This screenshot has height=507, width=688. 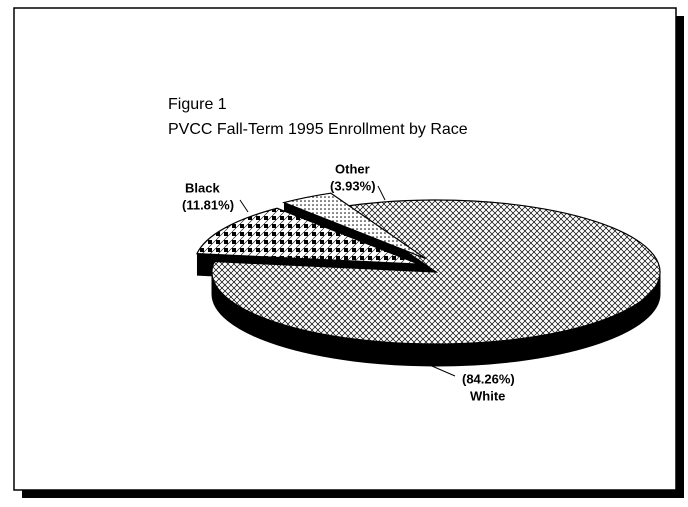 I want to click on slice-value-label: (84.26%), so click(x=488, y=378).